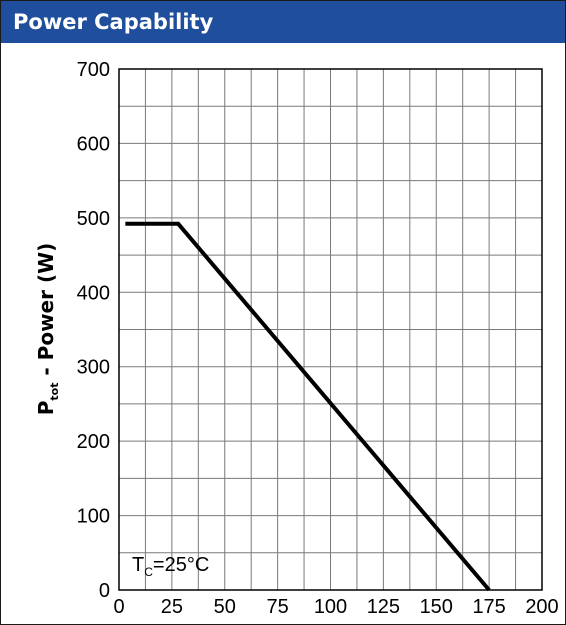 This screenshot has height=625, width=566. I want to click on y-tick-label: 300, so click(93, 368).